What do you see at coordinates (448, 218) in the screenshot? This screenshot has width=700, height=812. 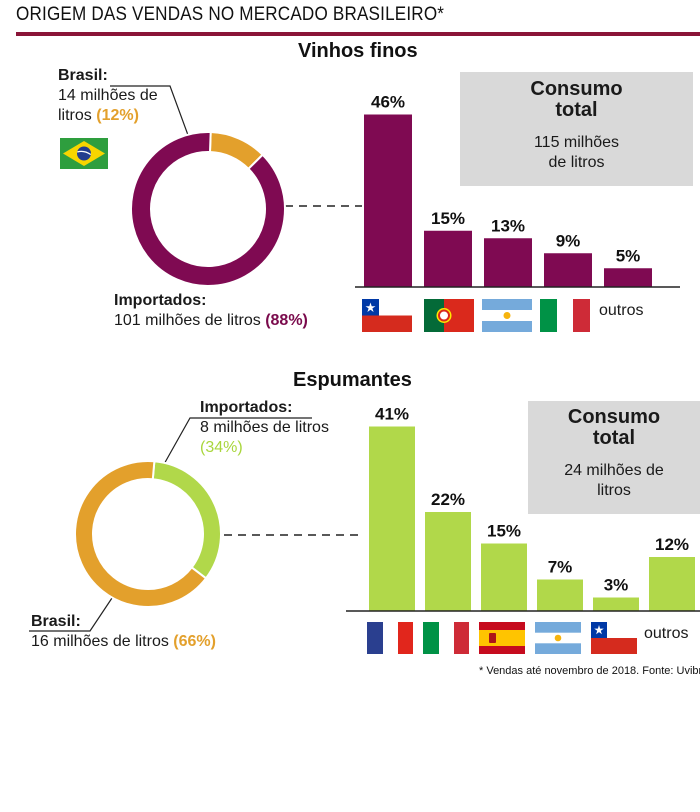 I see `wines-bar-label-portugal: 15%` at bounding box center [448, 218].